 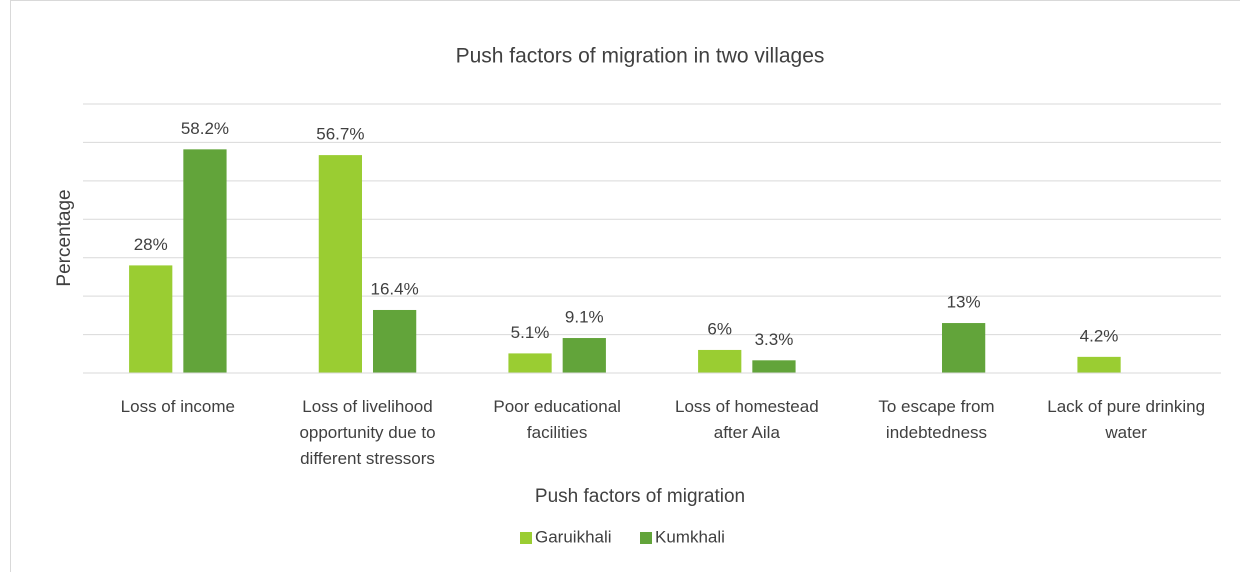 I want to click on legend-label: Garuikhali, so click(x=573, y=536).